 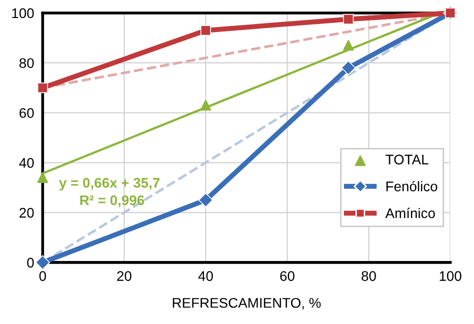 What do you see at coordinates (205, 276) in the screenshot?
I see `x-tick-label: 40` at bounding box center [205, 276].